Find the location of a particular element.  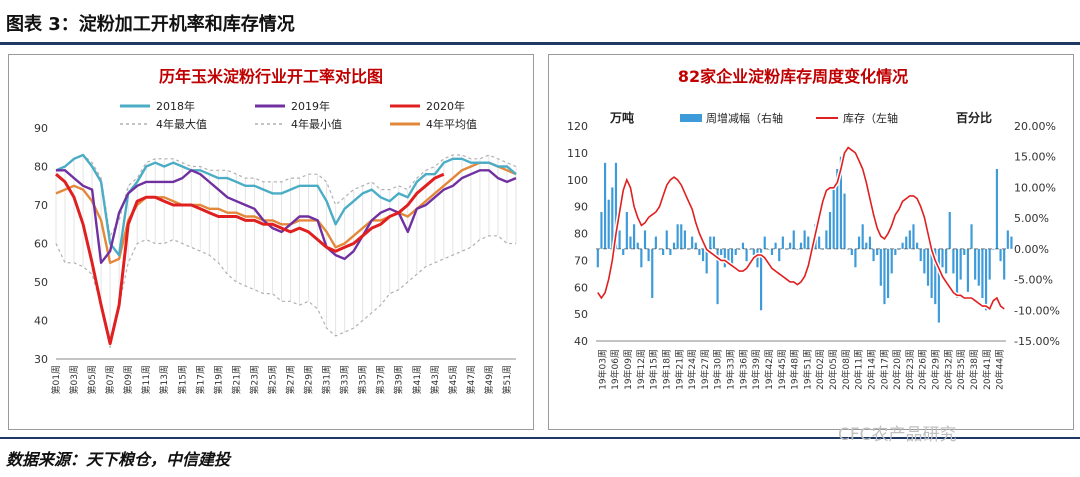

x-tick-label: 第25周 is located at coordinates (272, 379).